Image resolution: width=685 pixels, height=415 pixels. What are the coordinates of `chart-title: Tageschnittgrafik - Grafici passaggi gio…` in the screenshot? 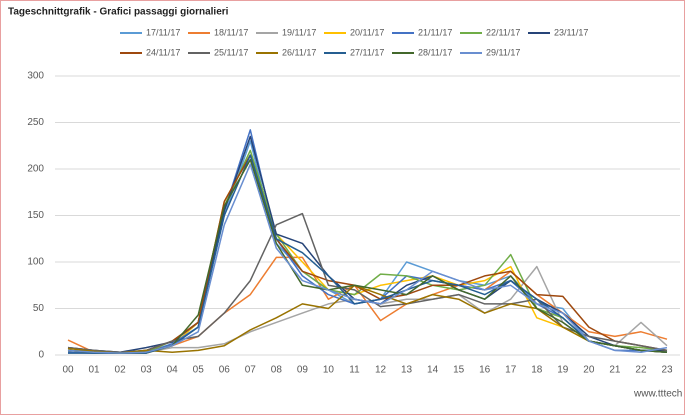 It's located at (118, 12).